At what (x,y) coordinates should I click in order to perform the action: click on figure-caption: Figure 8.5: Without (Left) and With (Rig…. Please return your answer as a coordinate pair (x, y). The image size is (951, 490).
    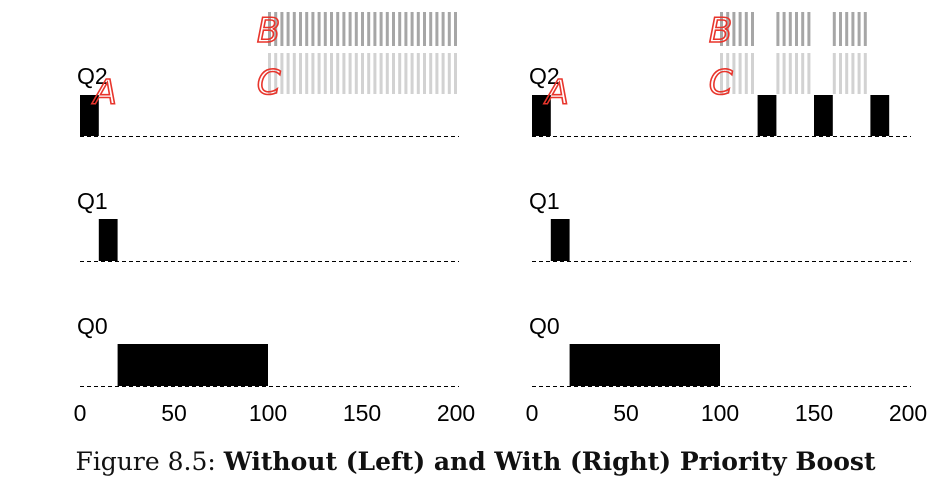
    Looking at the image, I should click on (475, 461).